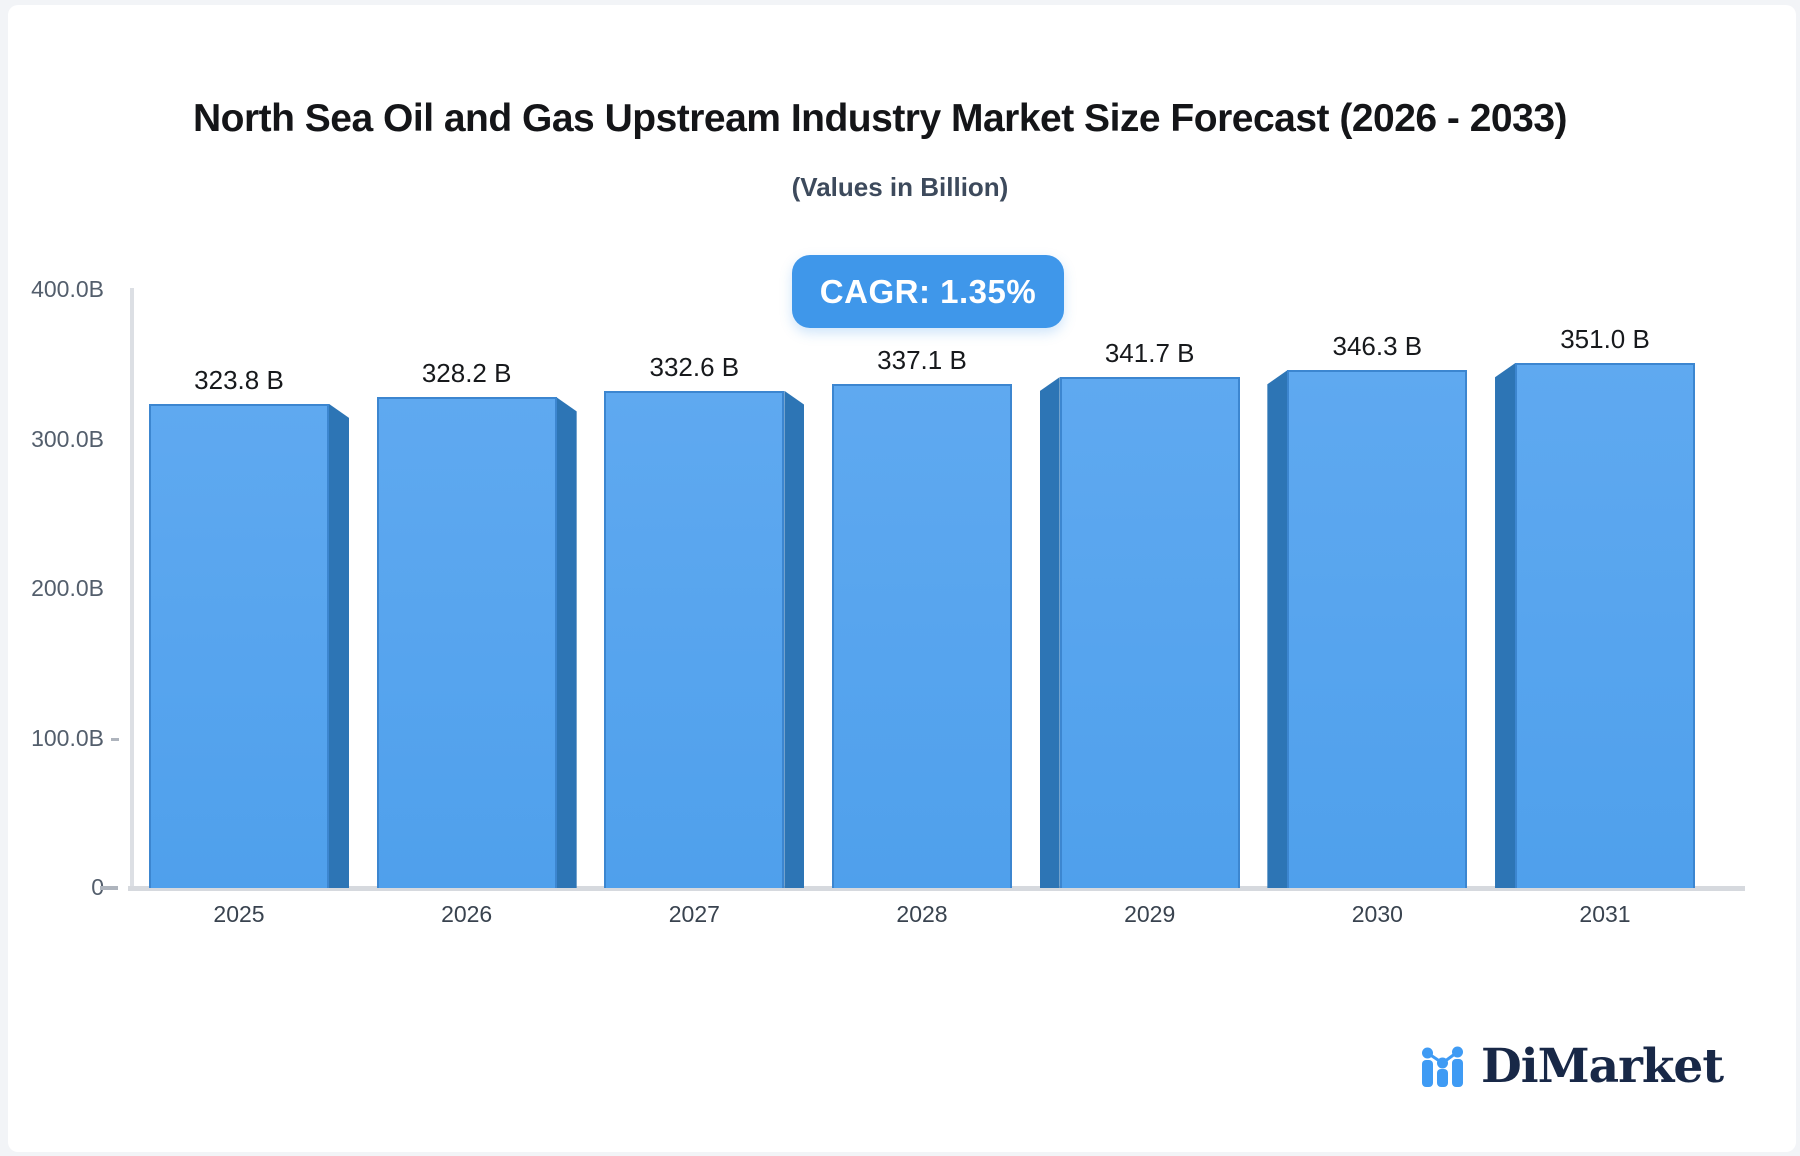 The height and width of the screenshot is (1156, 1800). Describe the element at coordinates (1605, 914) in the screenshot. I see `x-axis-label: 2031` at that location.